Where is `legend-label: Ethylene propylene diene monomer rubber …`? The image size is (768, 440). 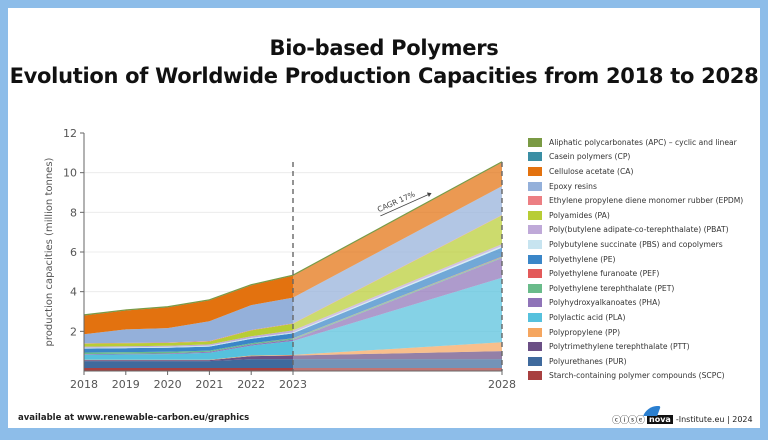 legend-label: Ethylene propylene diene monomer rubber … is located at coordinates (646, 201).